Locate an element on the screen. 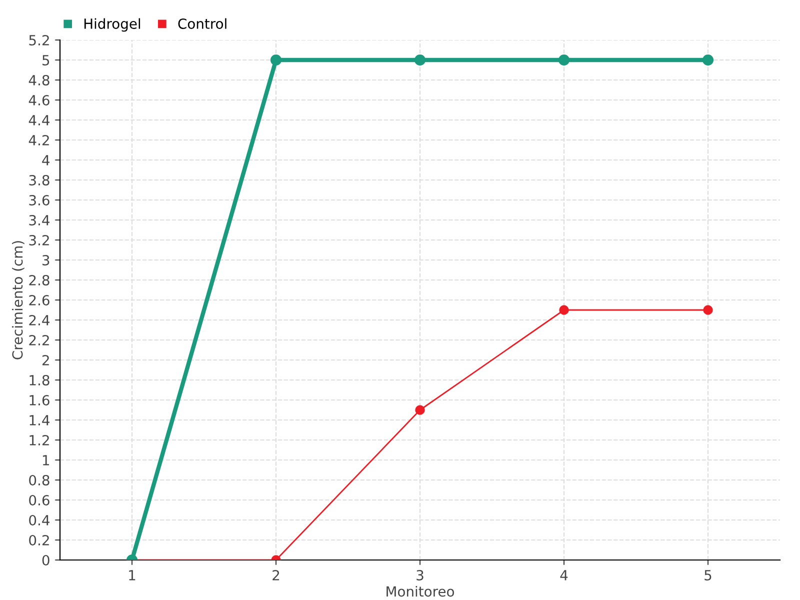 The height and width of the screenshot is (600, 800). y-tick-label: 3 is located at coordinates (46, 260).